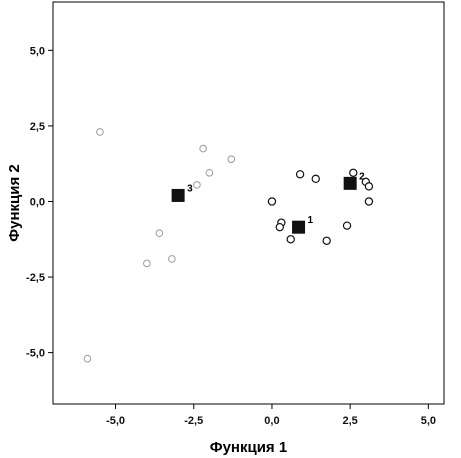 This screenshot has height=458, width=461. I want to click on x-tick-label: 0,0, so click(271, 421).